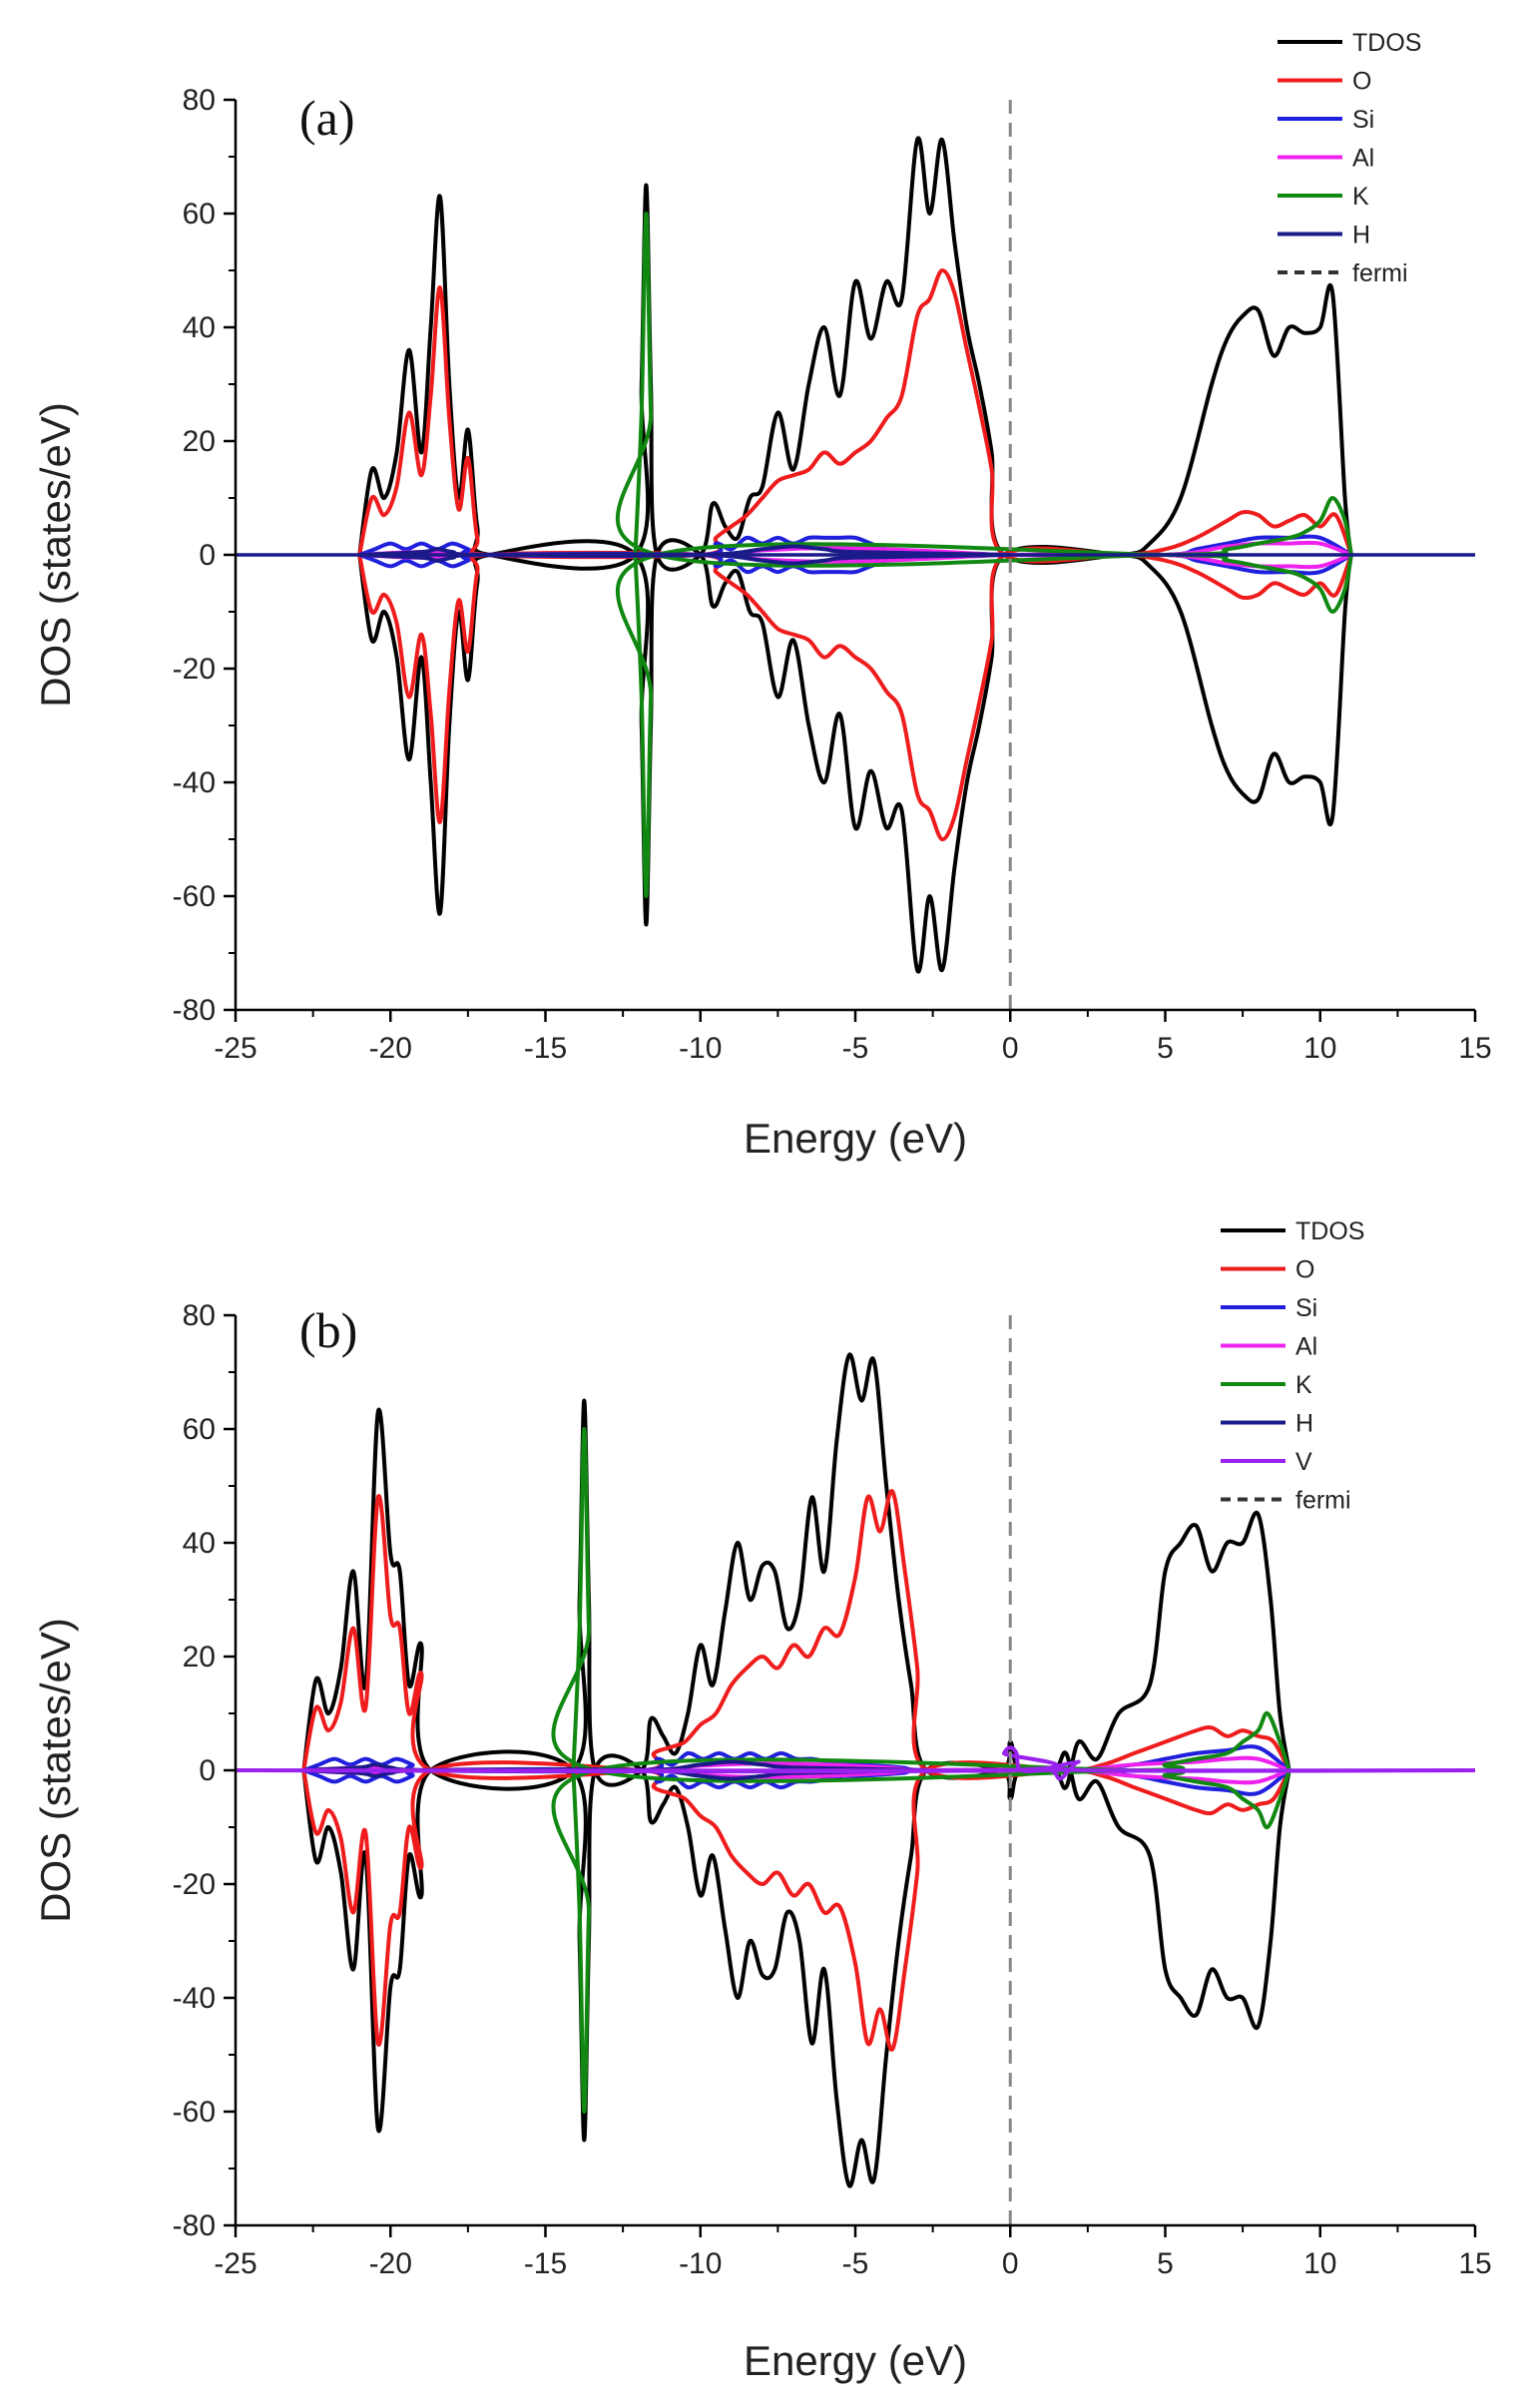  I want to click on panel-label: (a), so click(327, 118).